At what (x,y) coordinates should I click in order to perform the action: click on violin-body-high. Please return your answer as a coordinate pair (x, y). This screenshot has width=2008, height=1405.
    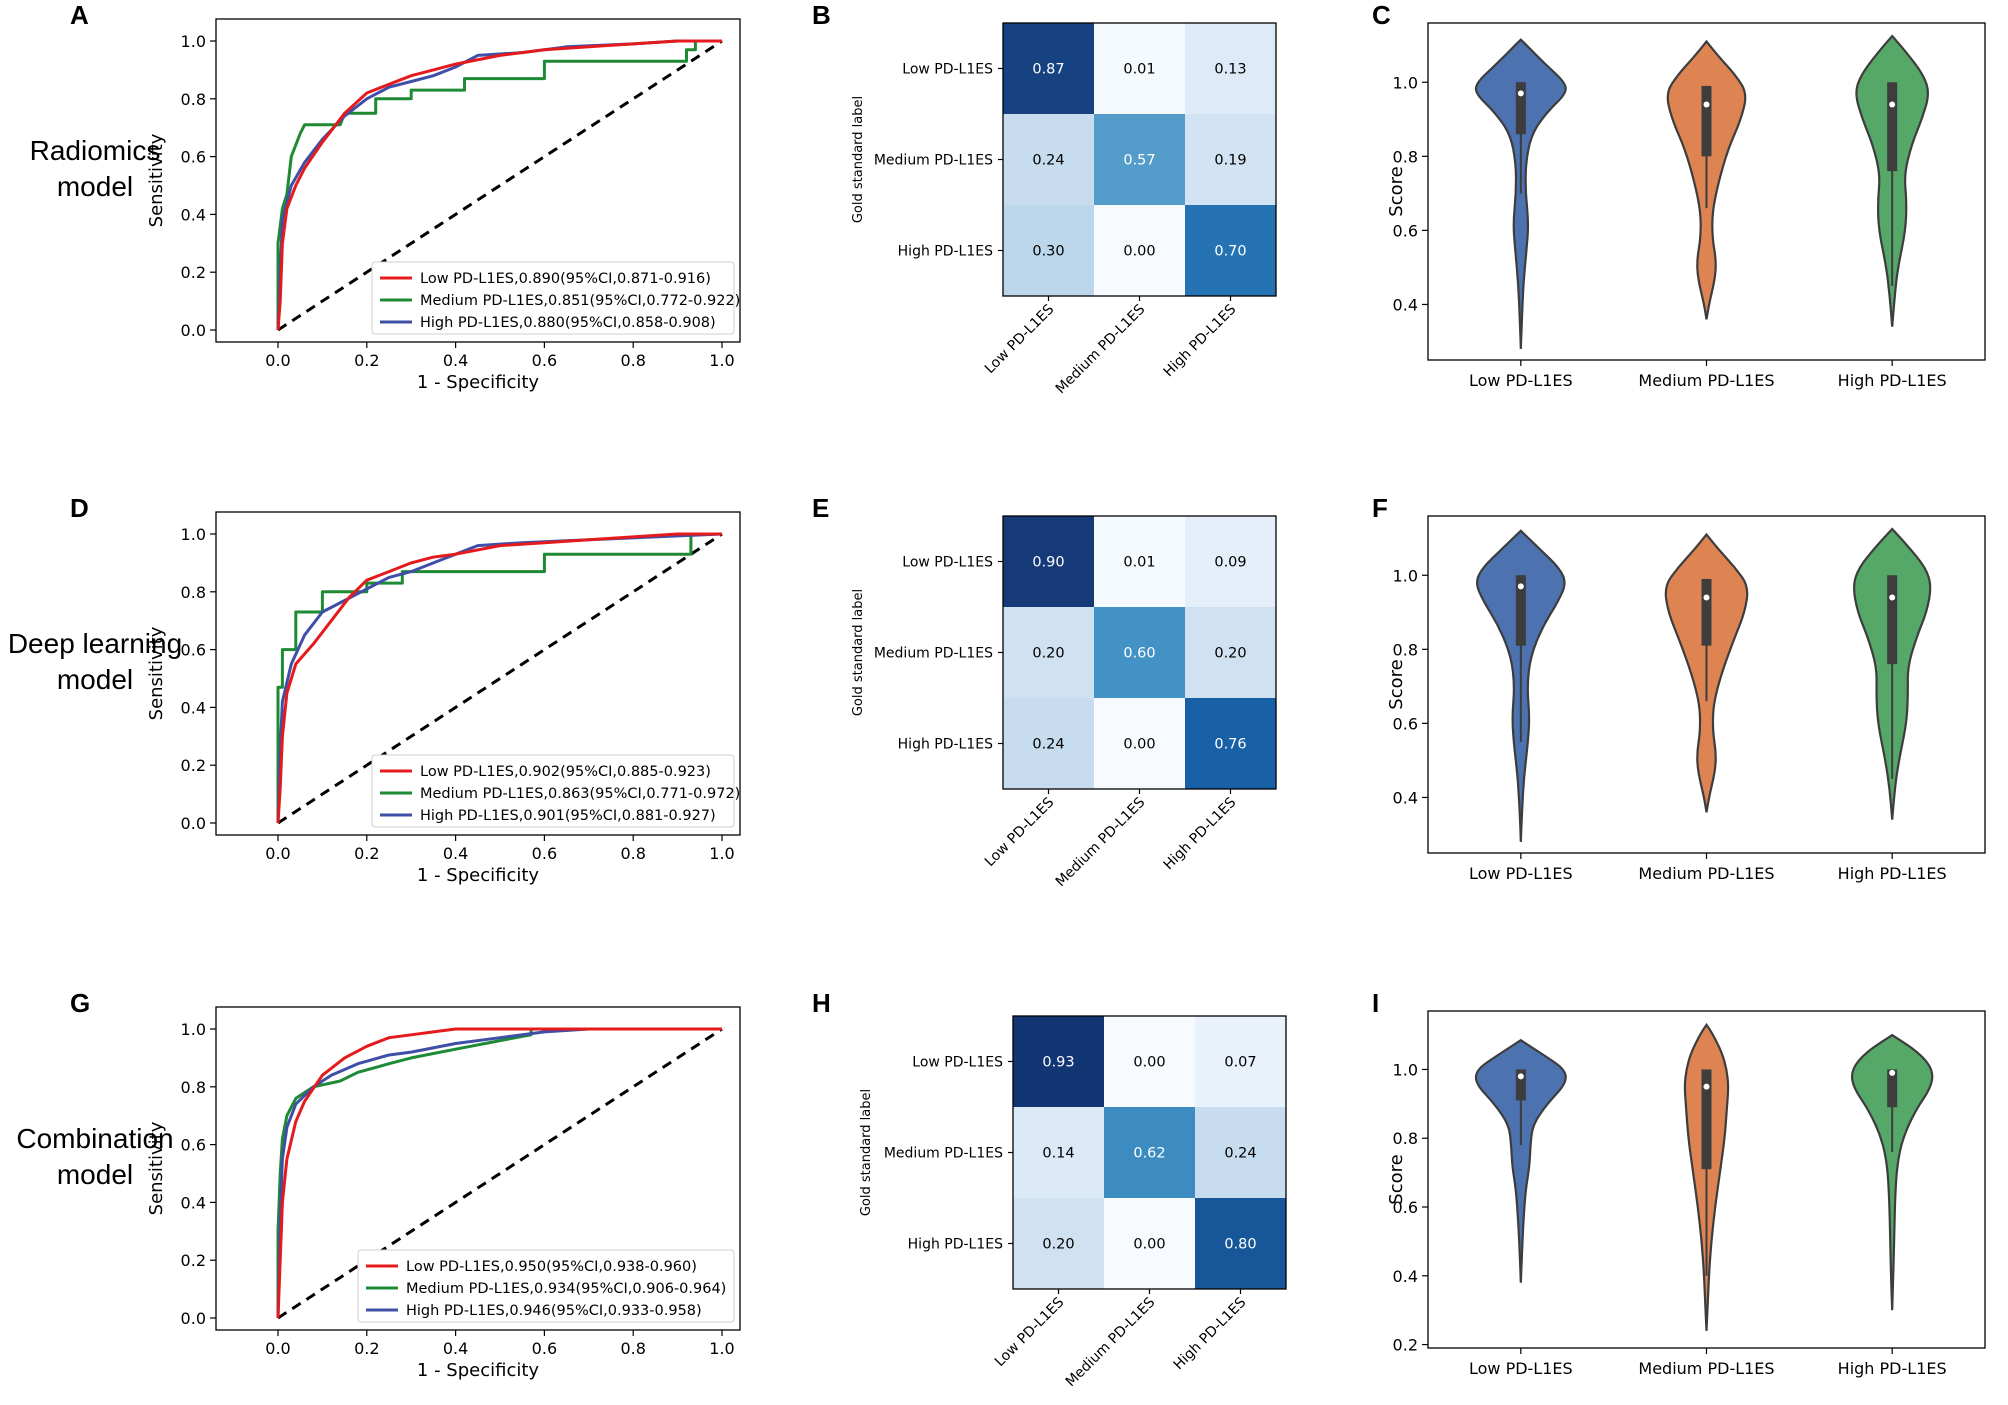
    Looking at the image, I should click on (1892, 1172).